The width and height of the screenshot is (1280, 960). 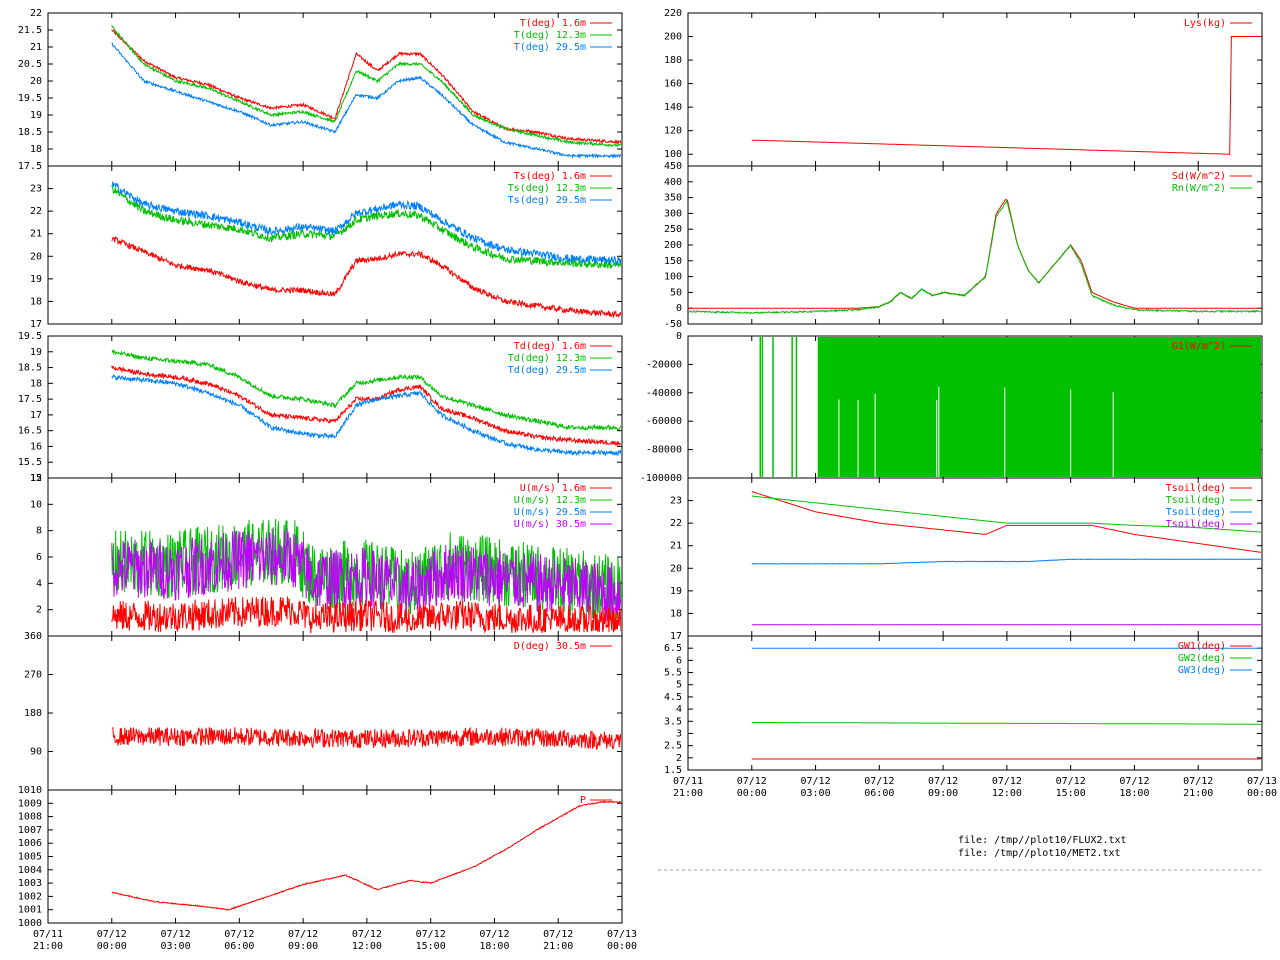 What do you see at coordinates (1199, 188) in the screenshot?
I see `legend-label: Rn(W/m^2)` at bounding box center [1199, 188].